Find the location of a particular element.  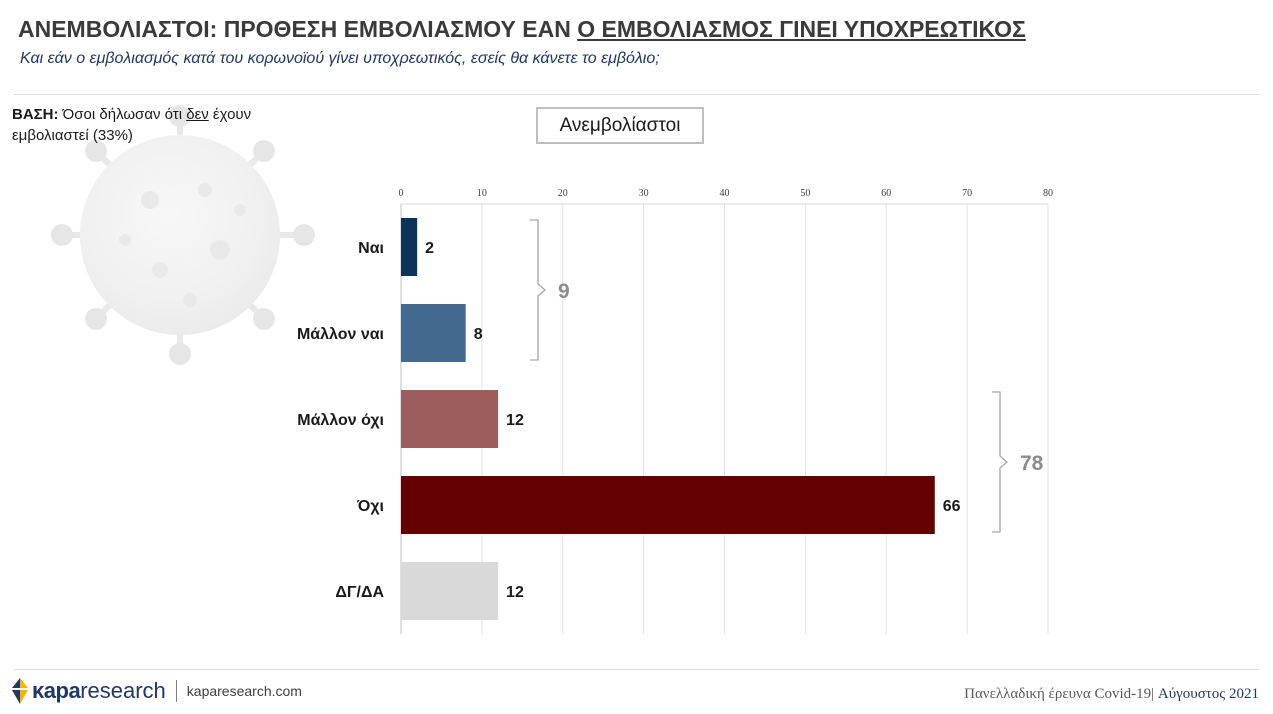

base-text-2: δεν is located at coordinates (197, 114).